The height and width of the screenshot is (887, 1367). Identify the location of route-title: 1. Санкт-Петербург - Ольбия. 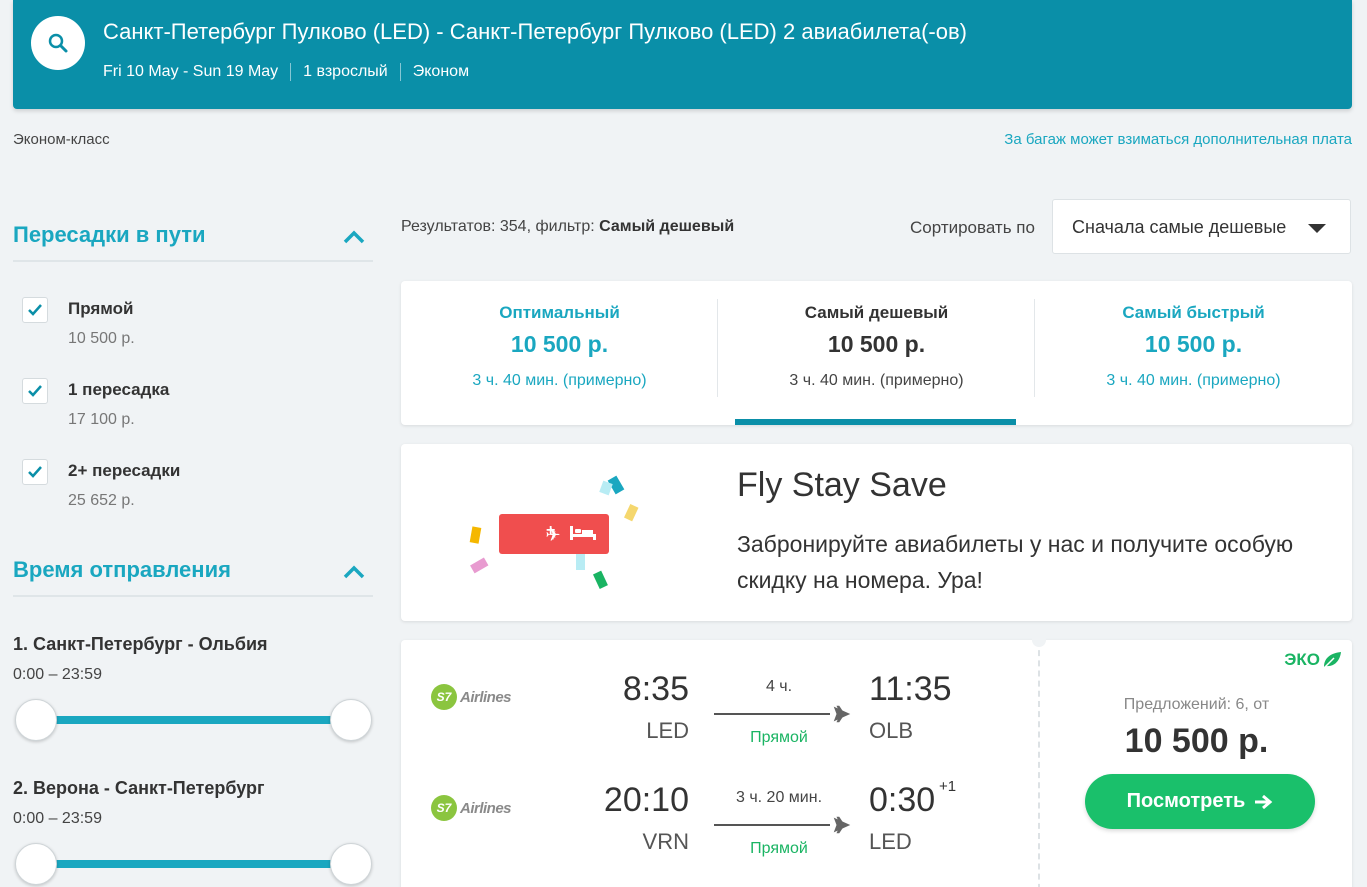
(140, 644).